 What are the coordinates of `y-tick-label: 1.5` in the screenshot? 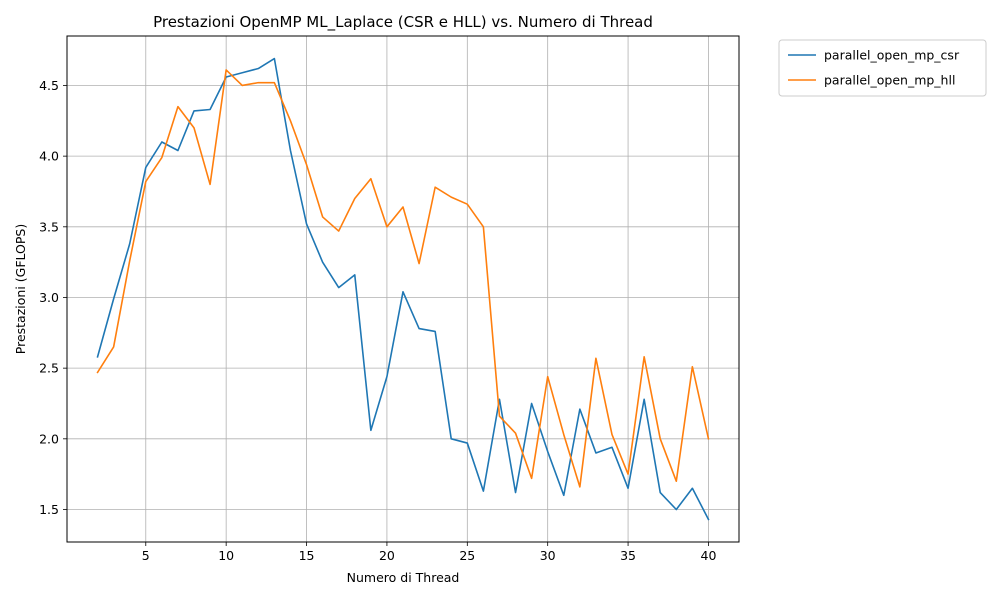 It's located at (49, 509).